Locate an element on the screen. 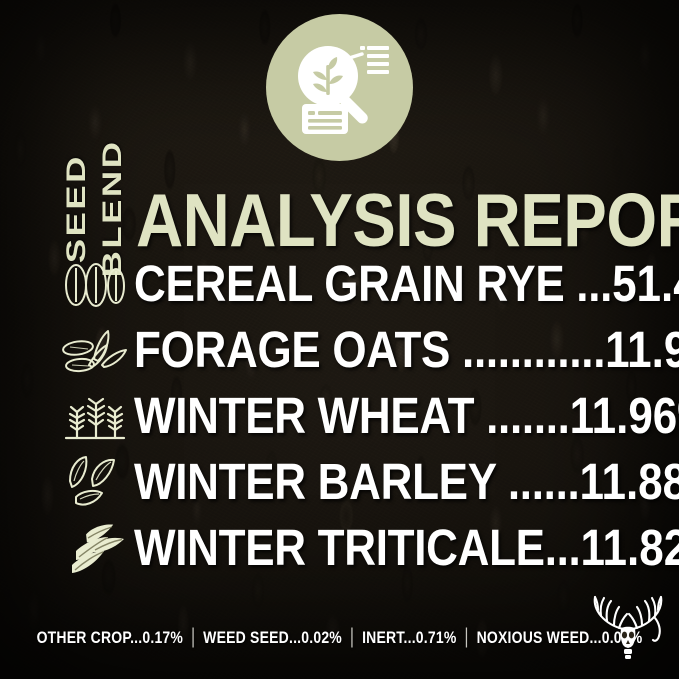 The width and height of the screenshot is (679, 679). brand-mark is located at coordinates (628, 625).